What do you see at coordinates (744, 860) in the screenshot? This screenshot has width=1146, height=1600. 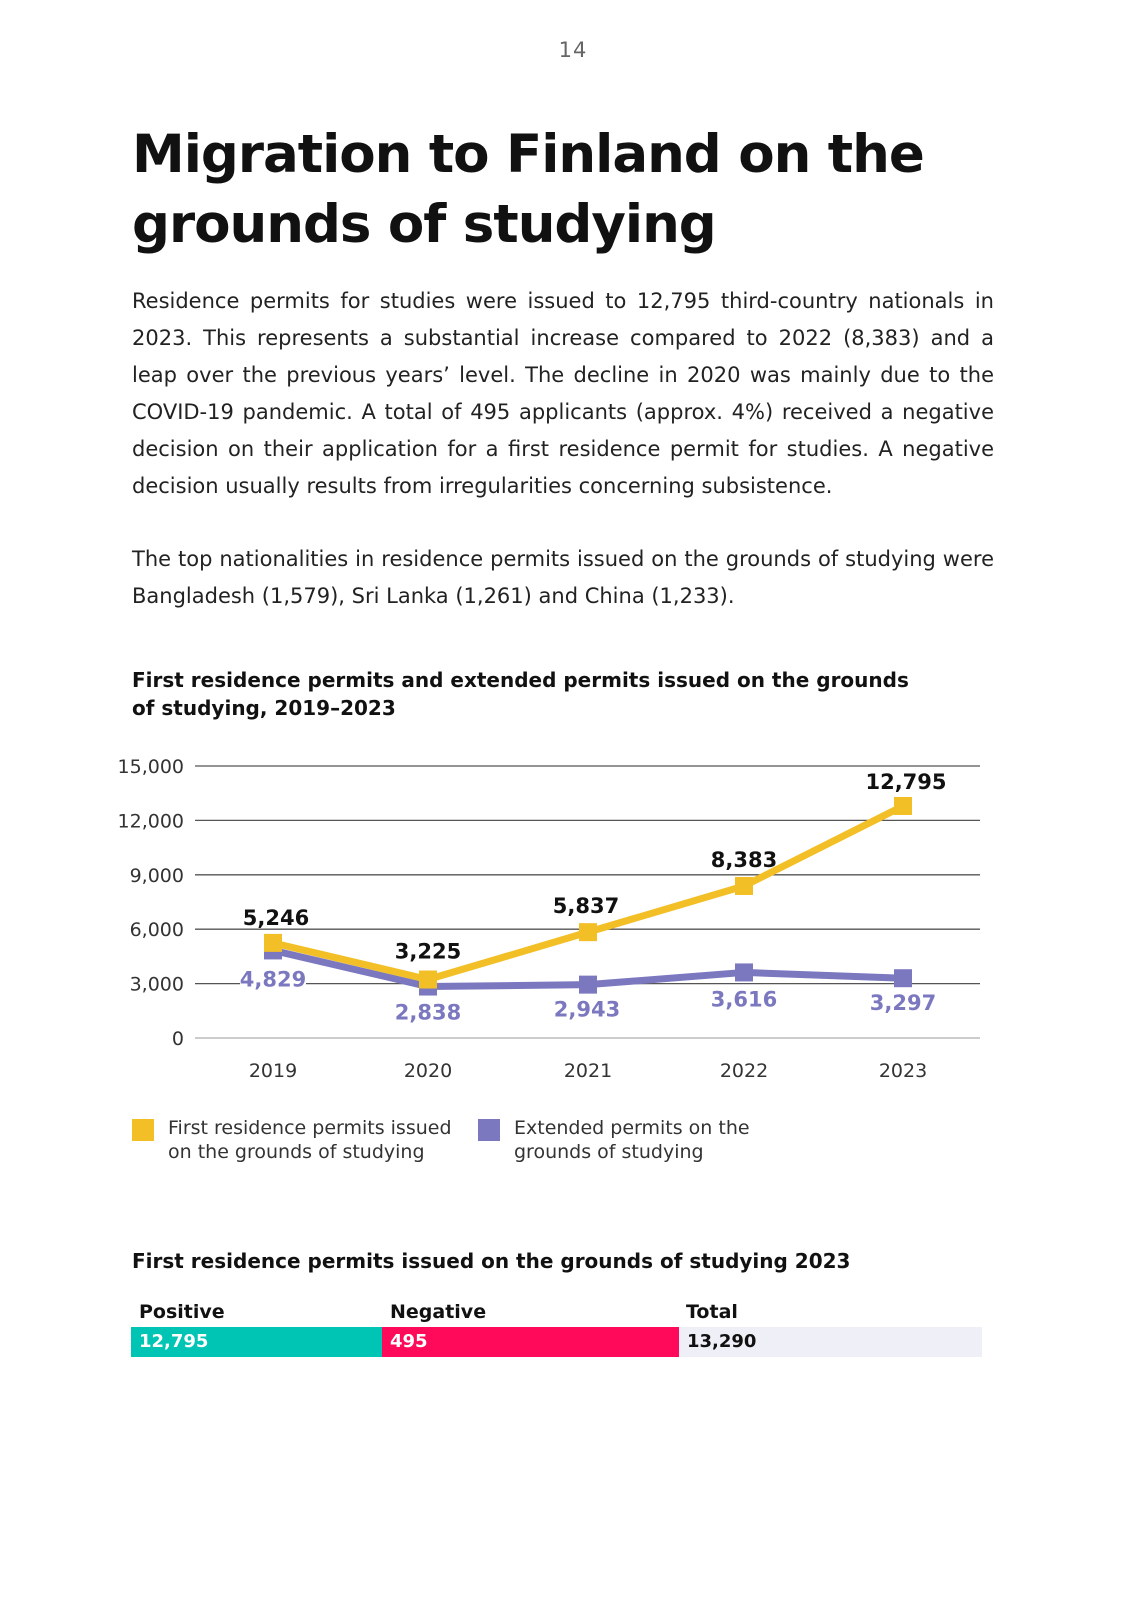 I see `data-label-first-permits: 8,383` at bounding box center [744, 860].